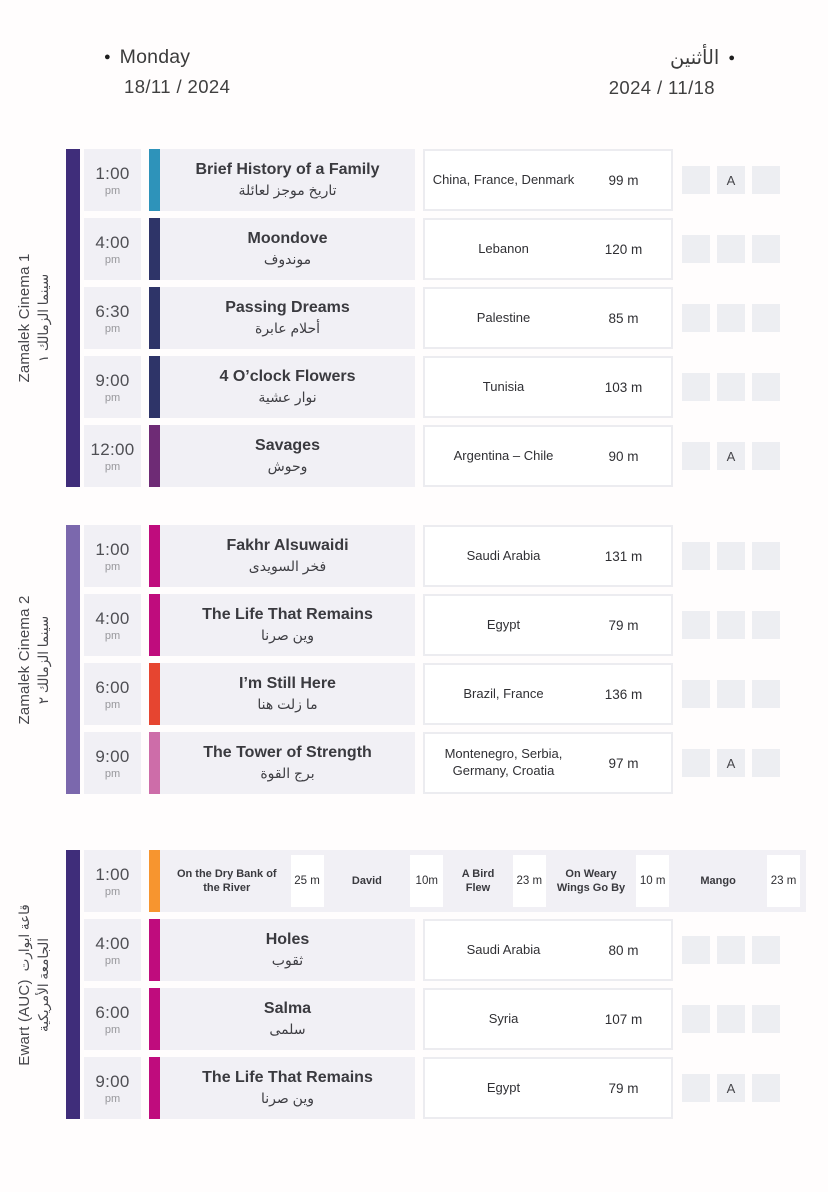 This screenshot has height=1192, width=828. What do you see at coordinates (287, 456) in the screenshot?
I see `film-title-cell: Savages وحوش` at bounding box center [287, 456].